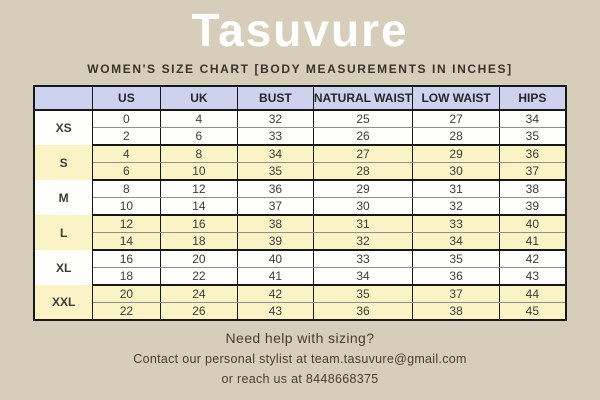  Describe the element at coordinates (300, 30) in the screenshot. I see `brand-title: Tasuvure` at that location.